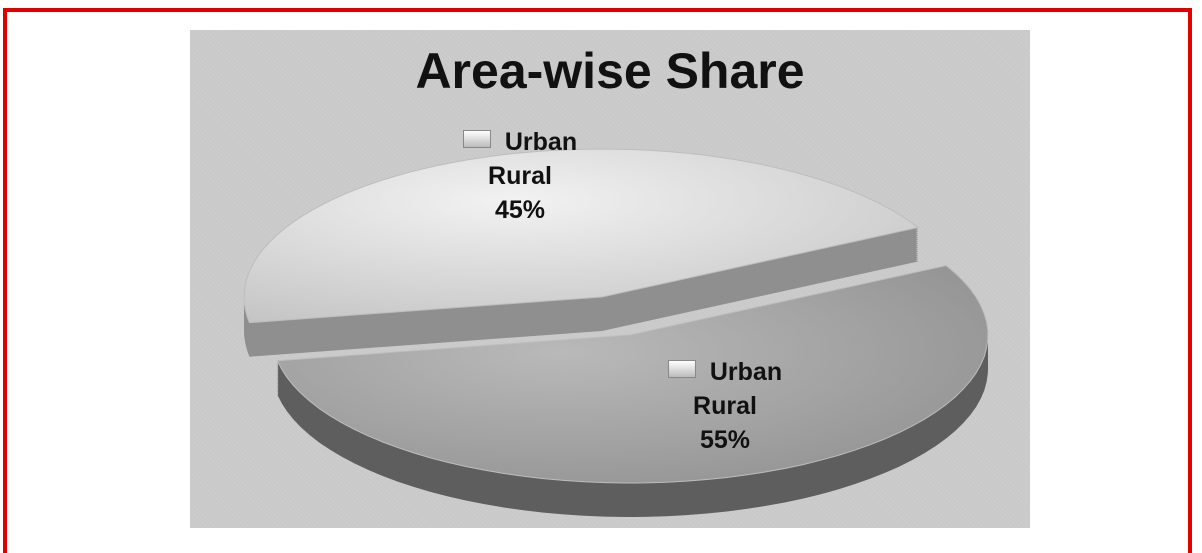 This screenshot has height=553, width=1202. I want to click on chart-title: Area-wise Share, so click(610, 71).